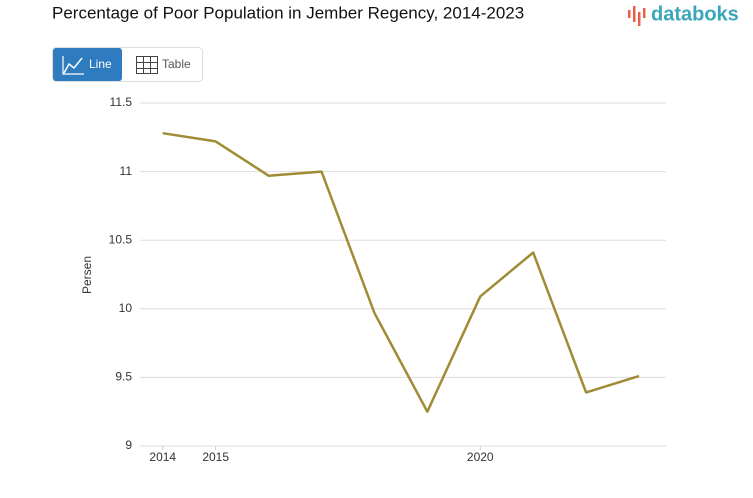 This screenshot has height=498, width=753. I want to click on line-button-bg, so click(87, 64).